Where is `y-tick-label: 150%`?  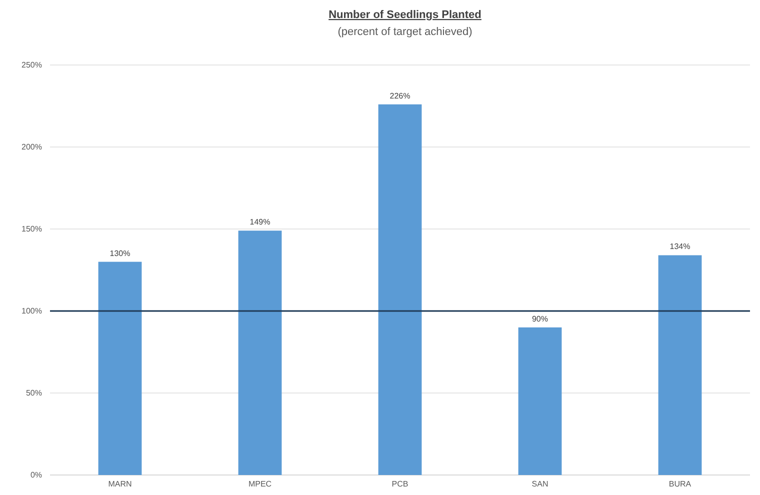
y-tick-label: 150% is located at coordinates (32, 229).